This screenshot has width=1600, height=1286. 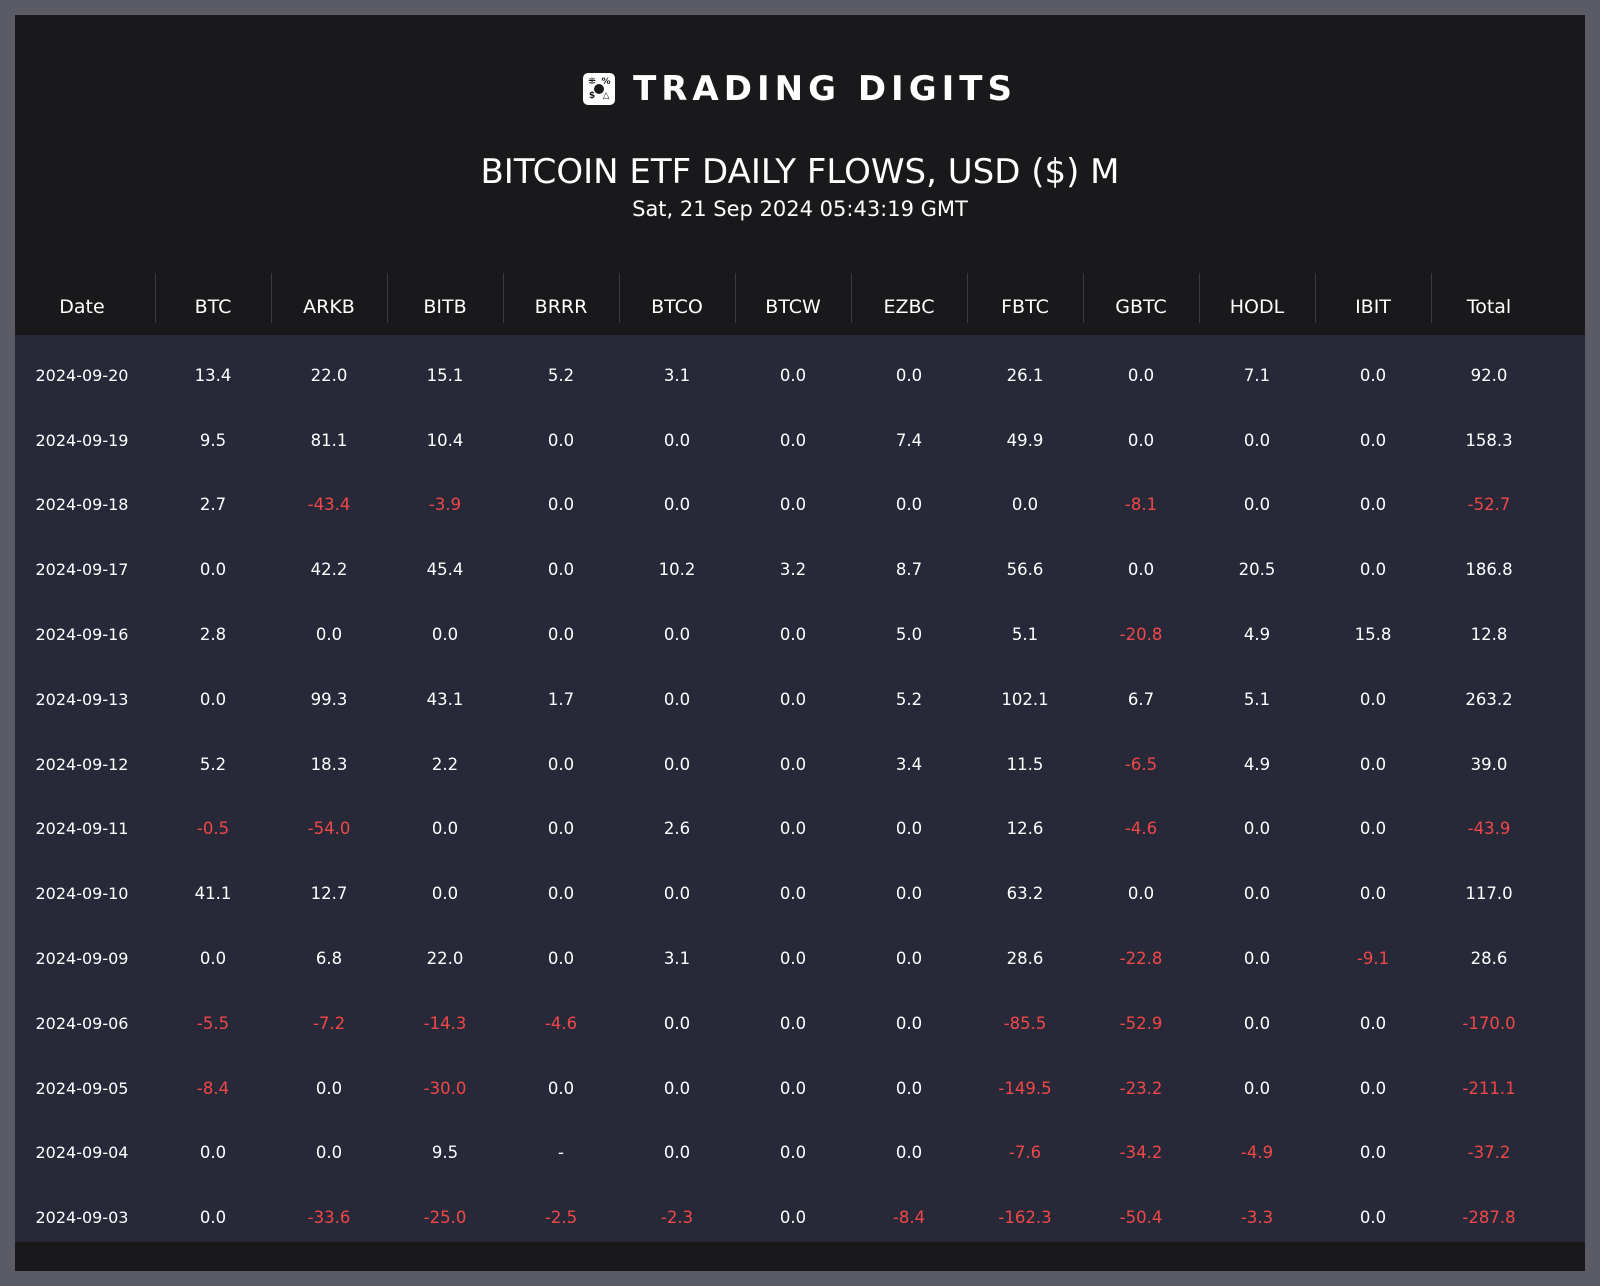 I want to click on flow-cell-total: 186.8, so click(x=1489, y=570).